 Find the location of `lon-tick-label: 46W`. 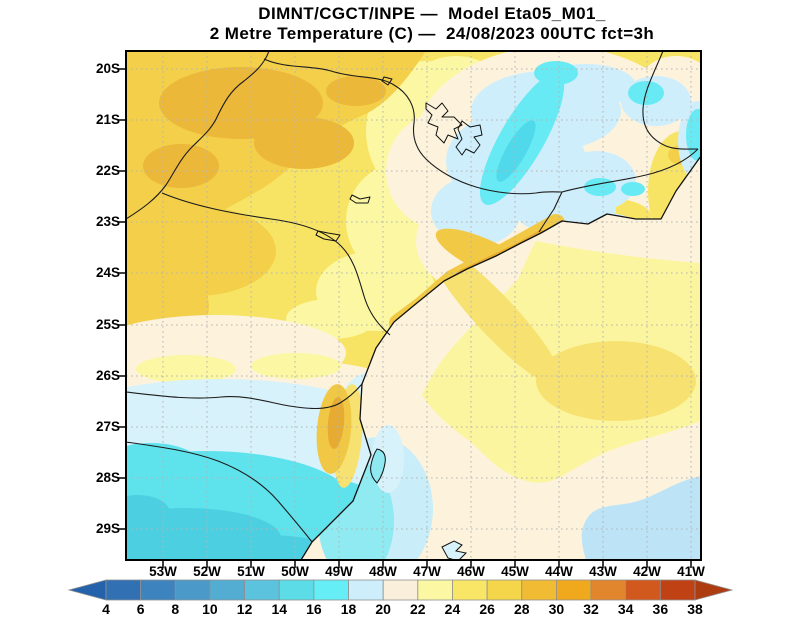

lon-tick-label: 46W is located at coordinates (471, 571).